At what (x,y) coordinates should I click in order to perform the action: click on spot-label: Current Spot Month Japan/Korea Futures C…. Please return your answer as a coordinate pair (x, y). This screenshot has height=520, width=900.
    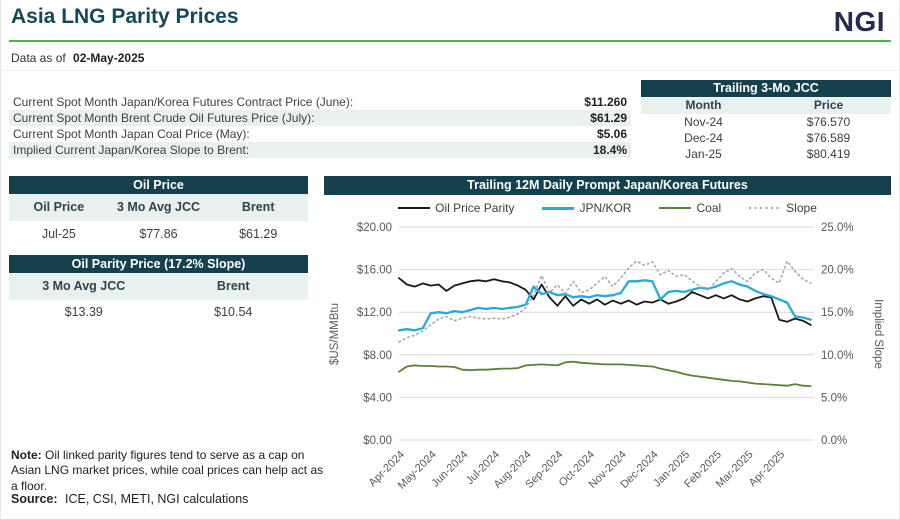
    Looking at the image, I should click on (183, 102).